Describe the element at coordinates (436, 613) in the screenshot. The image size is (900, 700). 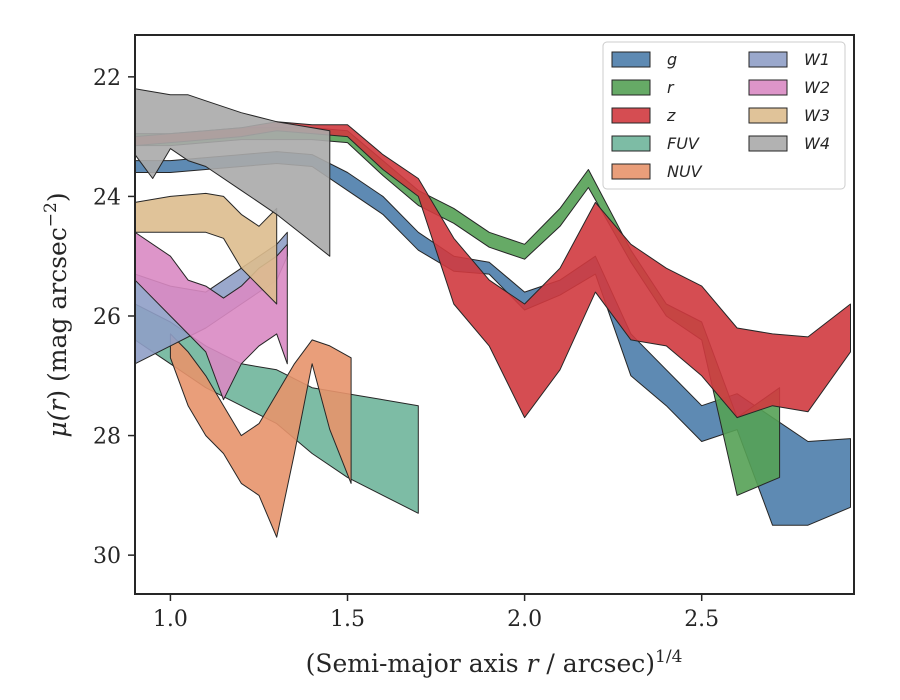
I see `x-axis: 1.0 1.5 2.0 2.5` at that location.